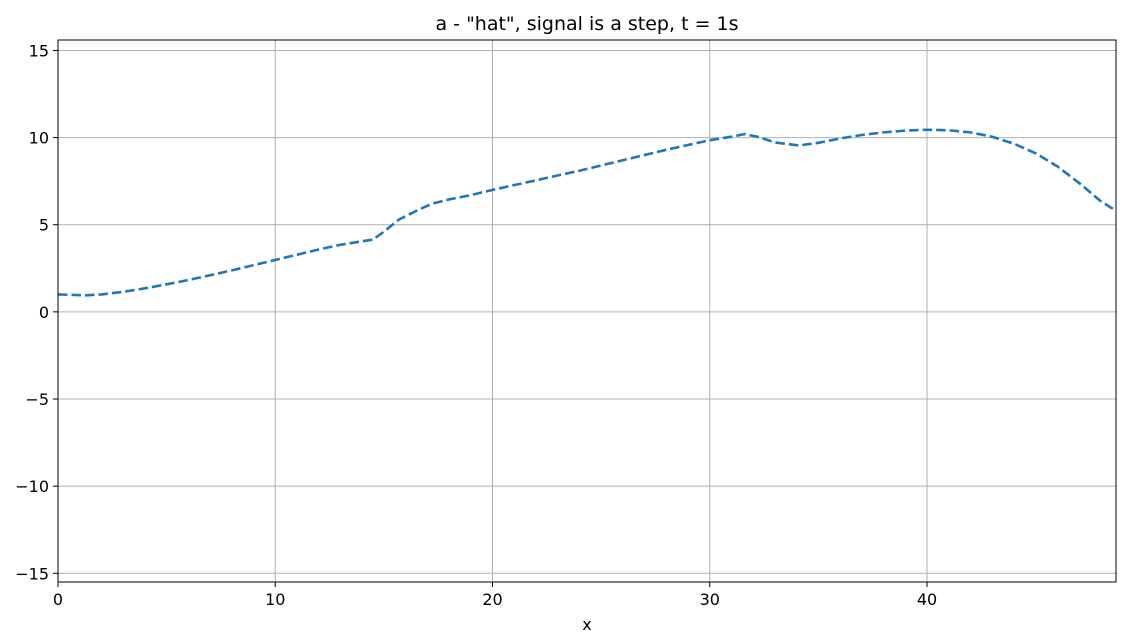  I want to click on y-tick-label: 15, so click(39, 50).